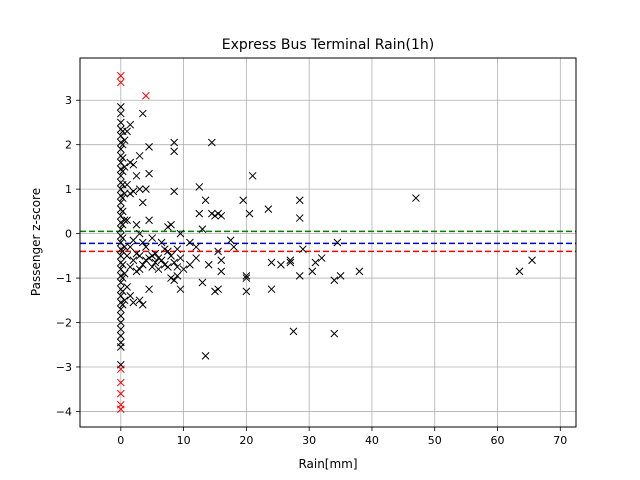 Image resolution: width=640 pixels, height=480 pixels. I want to click on x-tick-label: 50, so click(435, 440).